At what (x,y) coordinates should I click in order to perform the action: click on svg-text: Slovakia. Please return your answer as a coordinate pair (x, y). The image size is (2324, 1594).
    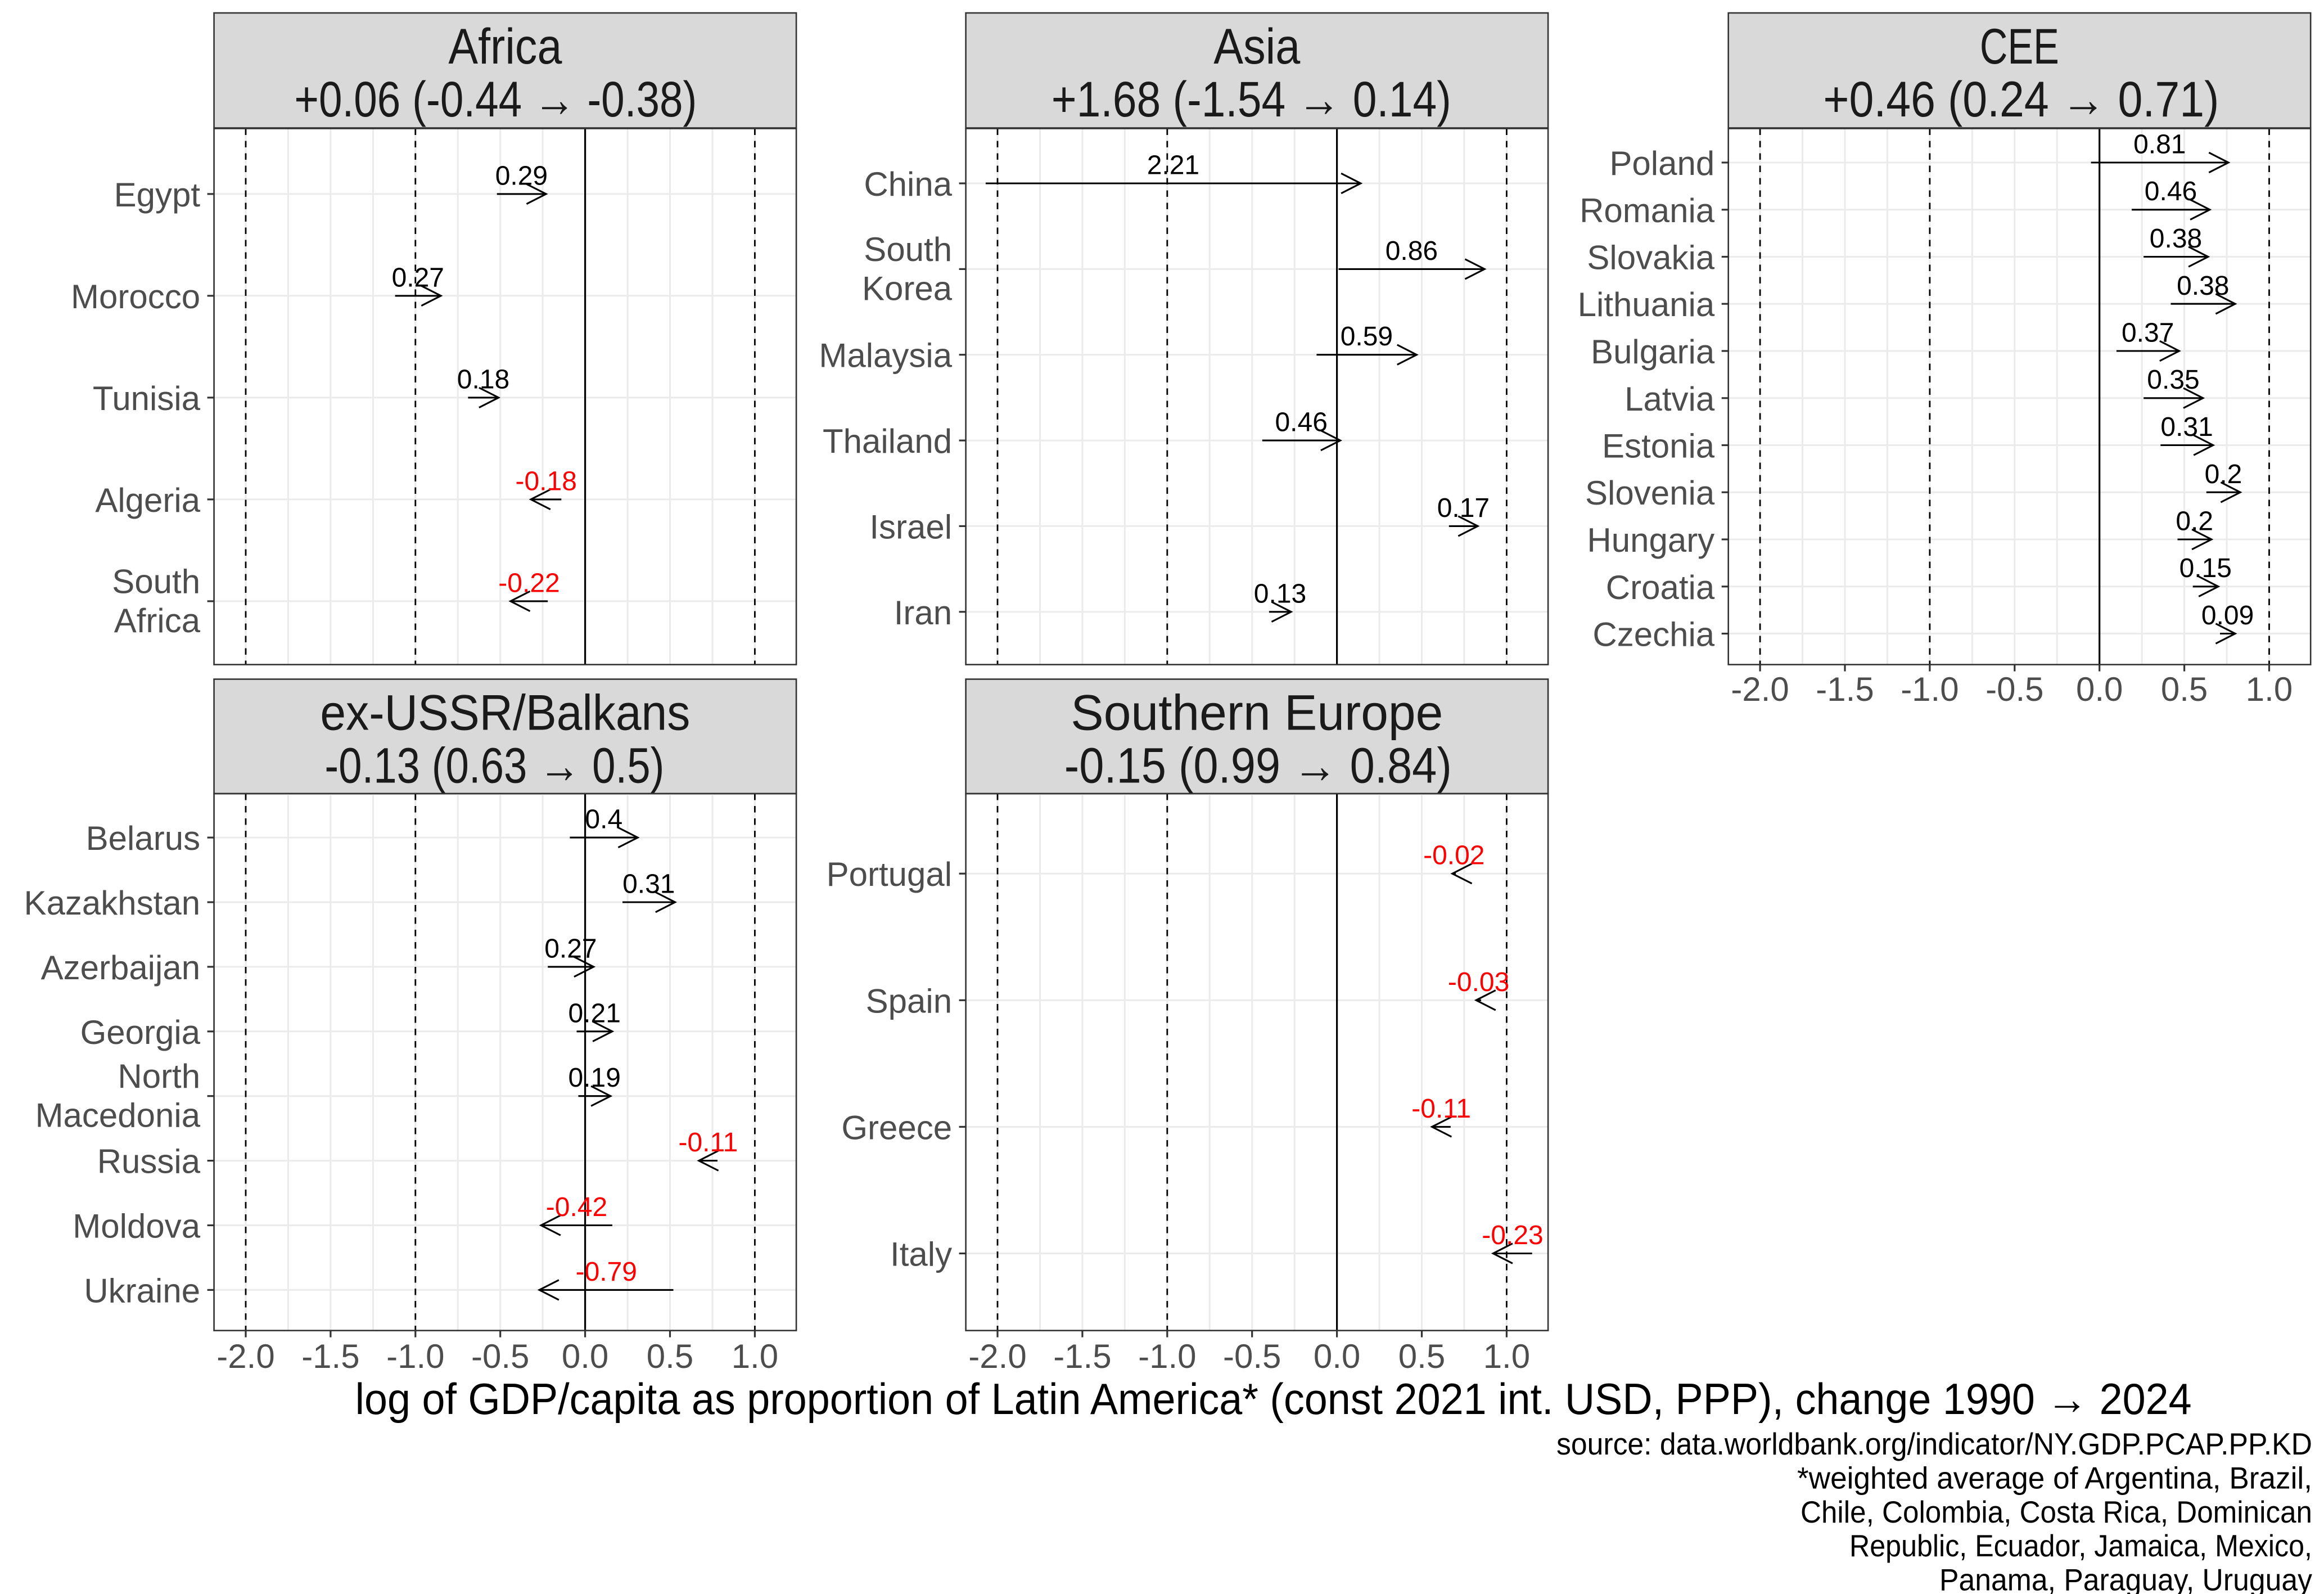
    Looking at the image, I should click on (1650, 258).